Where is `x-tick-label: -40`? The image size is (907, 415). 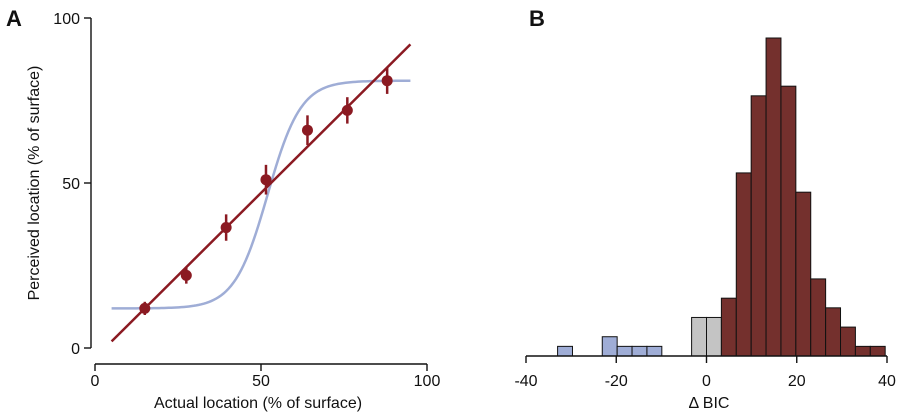
x-tick-label: -40 is located at coordinates (525, 381).